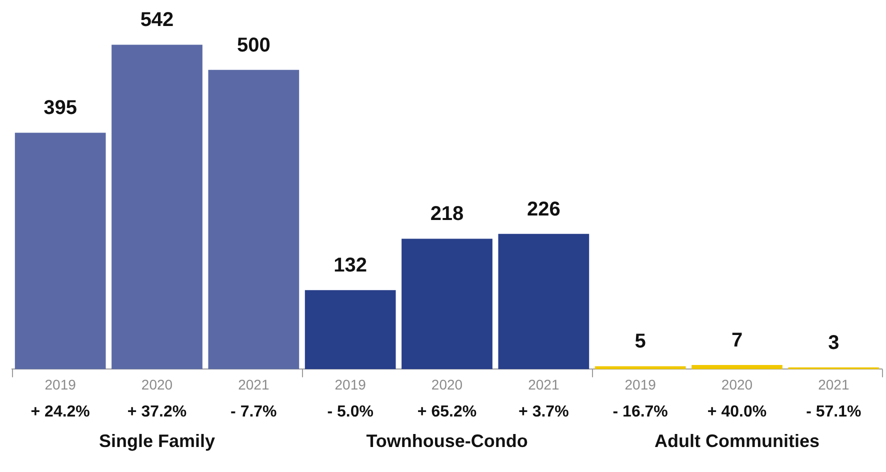  What do you see at coordinates (157, 441) in the screenshot?
I see `text: Single Family` at bounding box center [157, 441].